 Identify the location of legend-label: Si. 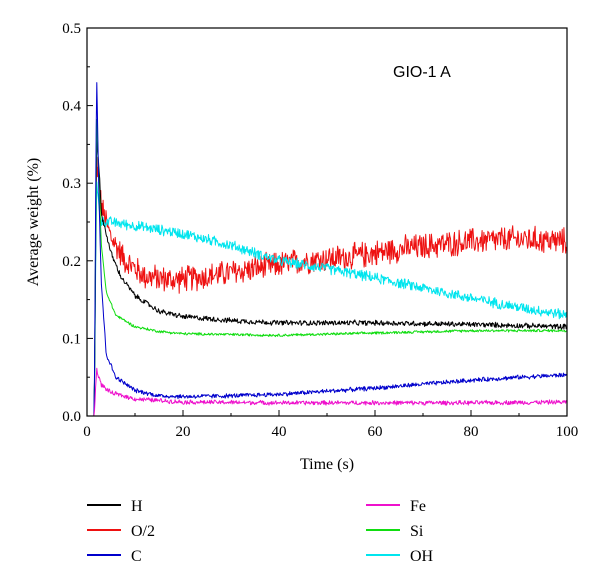
(417, 531).